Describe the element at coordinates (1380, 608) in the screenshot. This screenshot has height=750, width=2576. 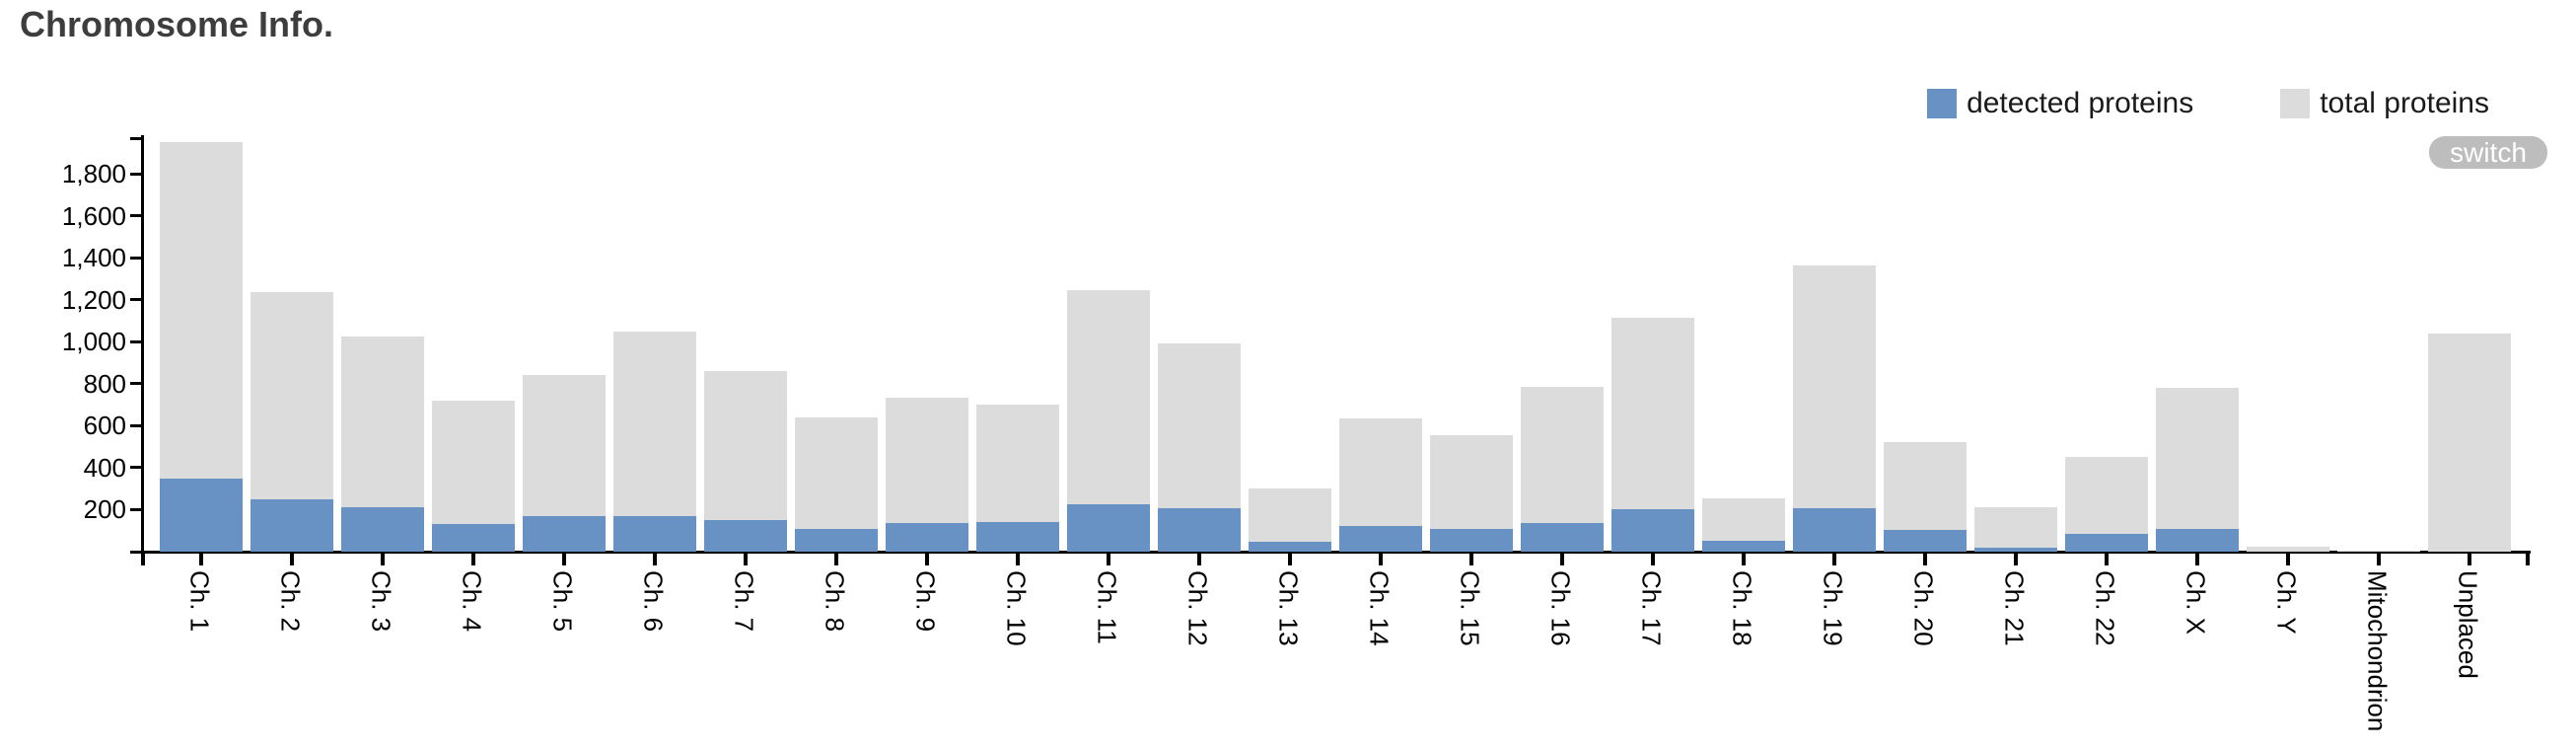
I see `x-axis-label-ch-14: Ch. 14` at that location.